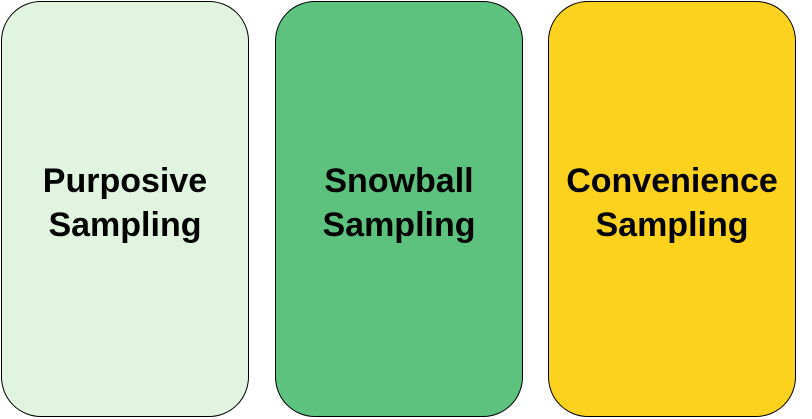  Describe the element at coordinates (125, 203) in the screenshot. I see `card-label: Purposive Sampling` at that location.